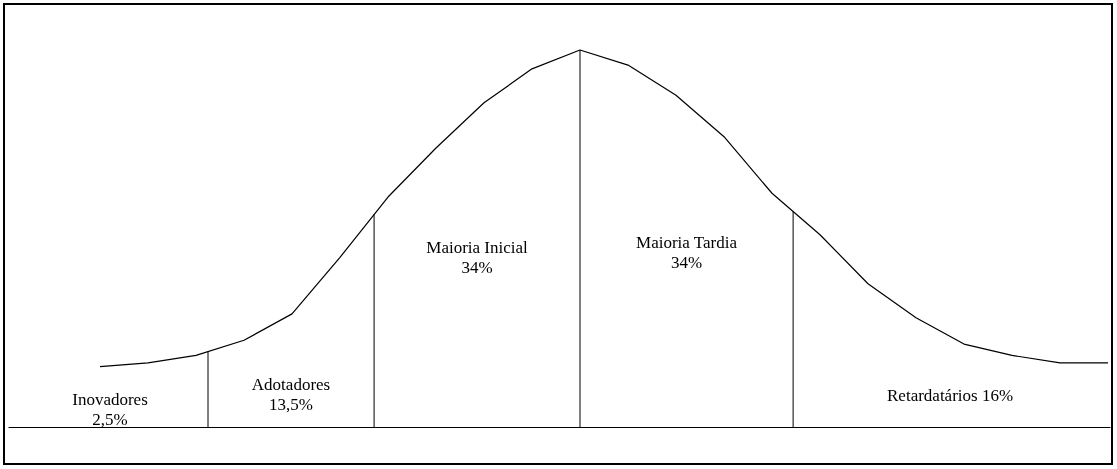 The width and height of the screenshot is (1117, 469). I want to click on annotation: Adotadores 13,5%, so click(291, 394).